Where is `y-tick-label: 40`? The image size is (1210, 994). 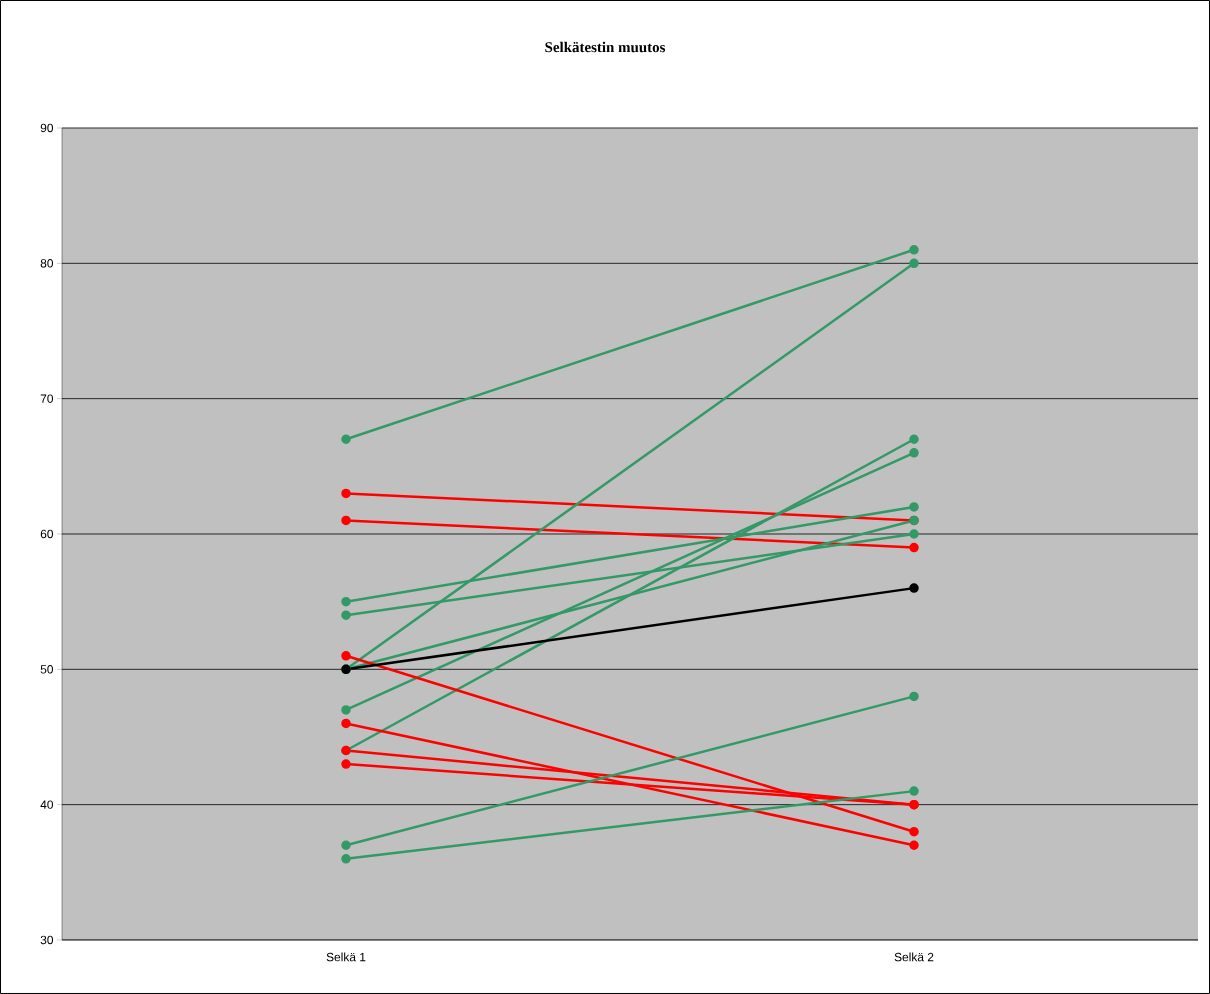 y-tick-label: 40 is located at coordinates (47, 804).